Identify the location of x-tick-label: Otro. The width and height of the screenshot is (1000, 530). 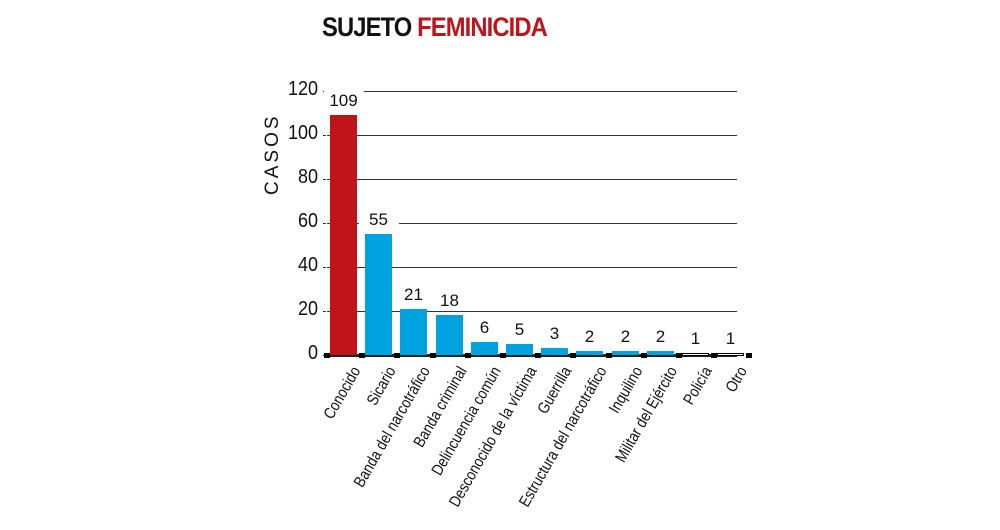
(737, 380).